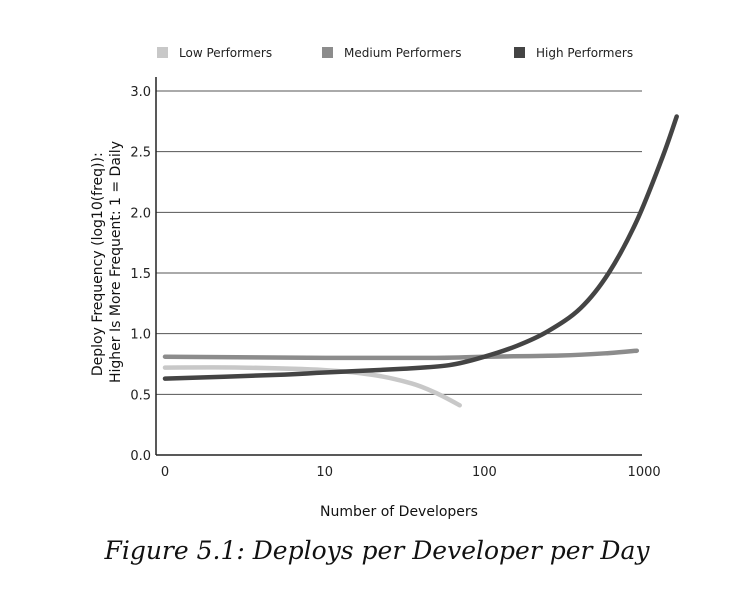 The image size is (754, 602). I want to click on y-axis-title-line-1: Deploy Frequency (log10(freq)):, so click(98, 264).